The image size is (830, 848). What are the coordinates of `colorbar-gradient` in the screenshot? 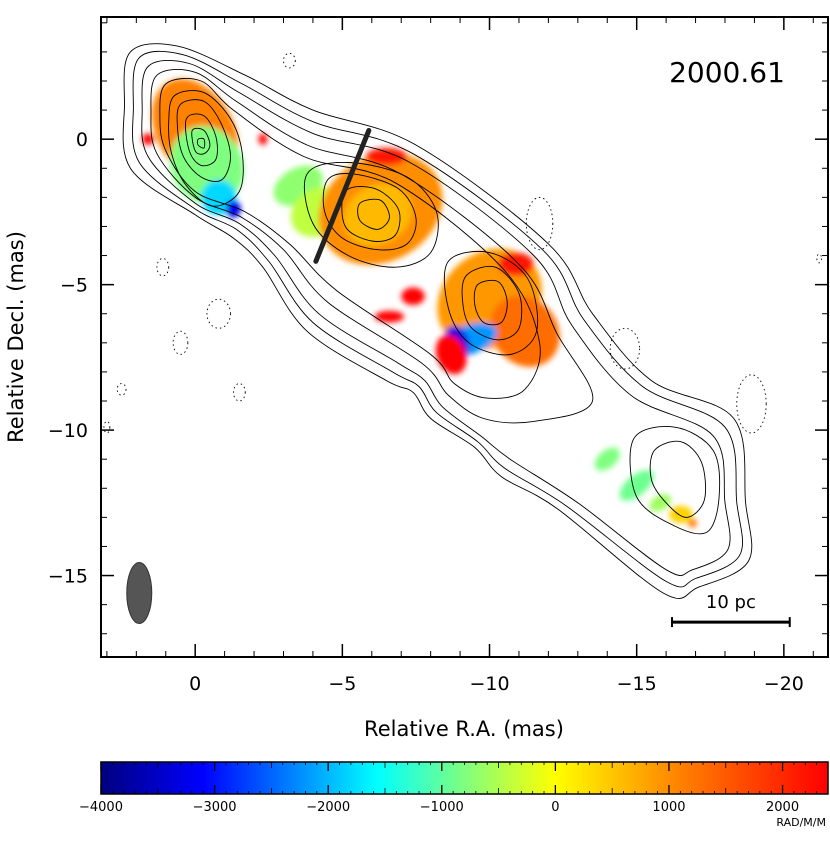 It's located at (464, 778).